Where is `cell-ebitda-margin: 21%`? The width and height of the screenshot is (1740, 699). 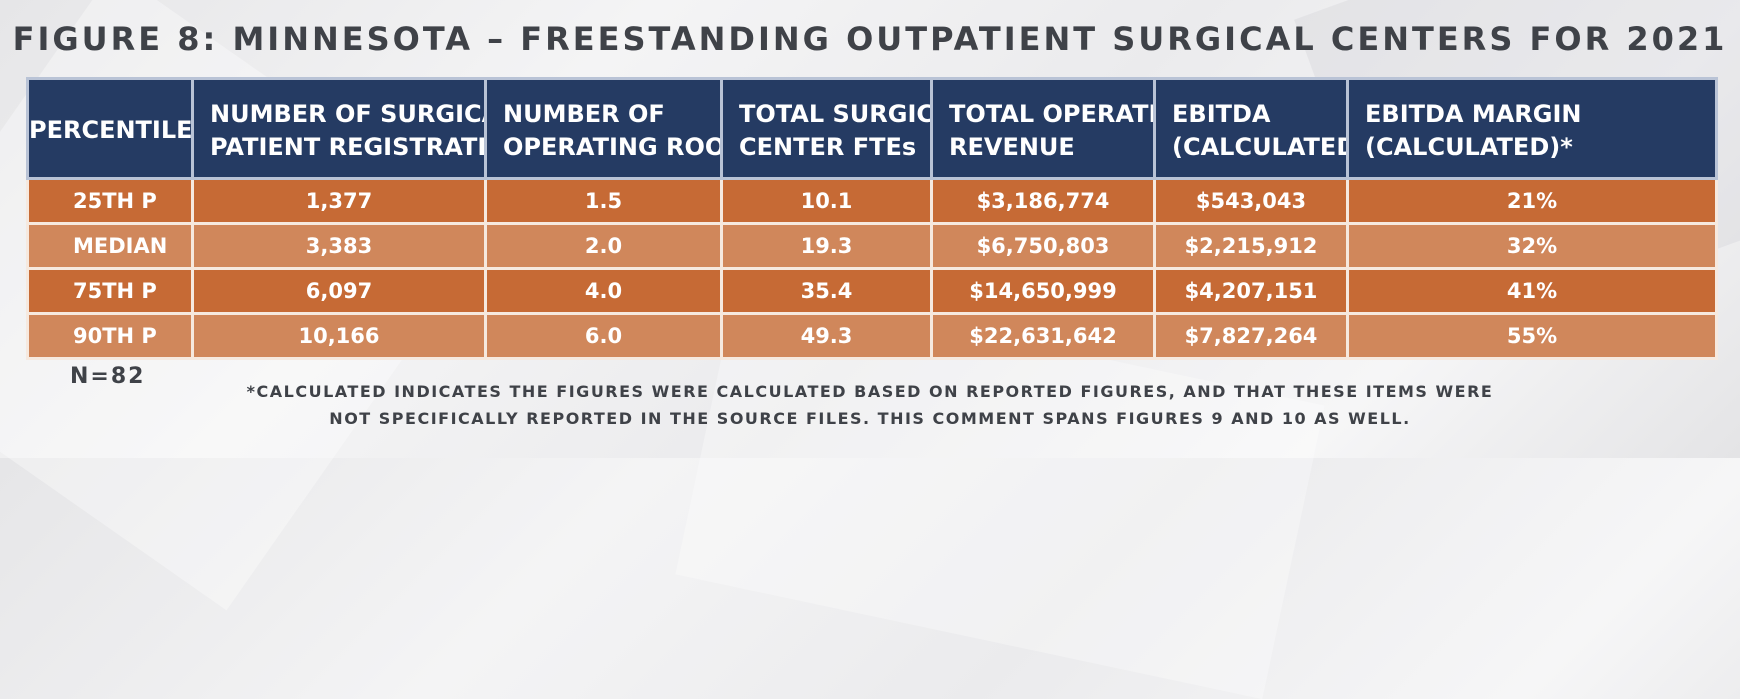
cell-ebitda-margin: 21% is located at coordinates (1532, 201).